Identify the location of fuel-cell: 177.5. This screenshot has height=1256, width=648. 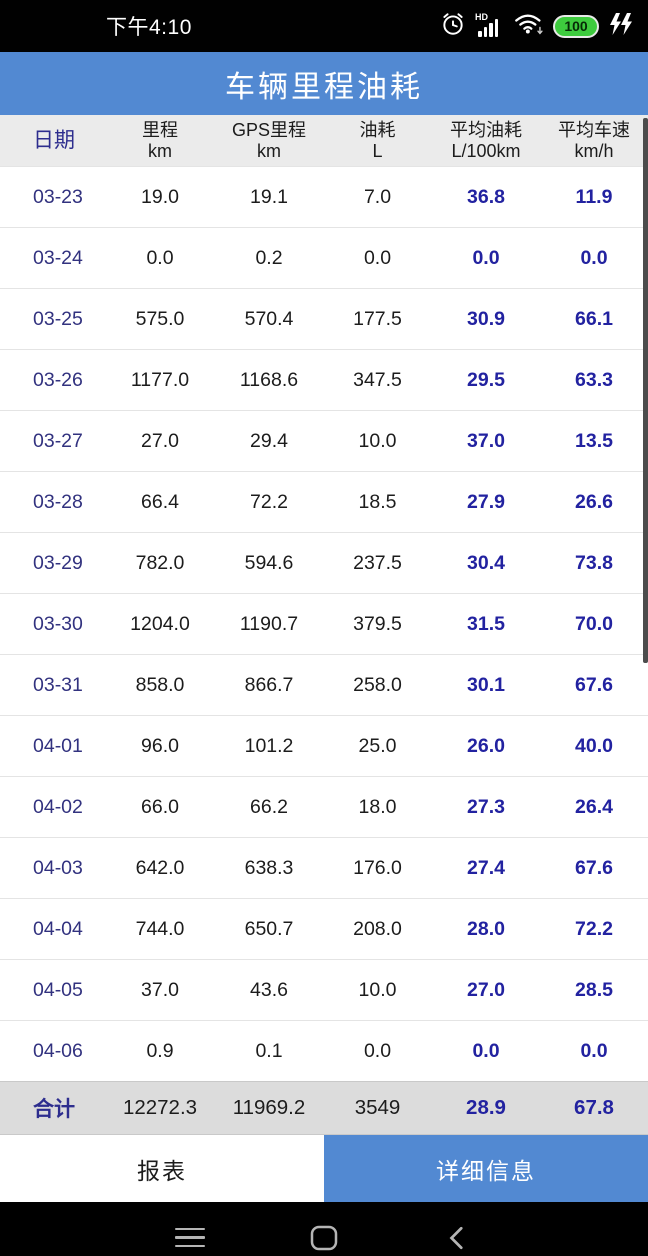
(377, 318).